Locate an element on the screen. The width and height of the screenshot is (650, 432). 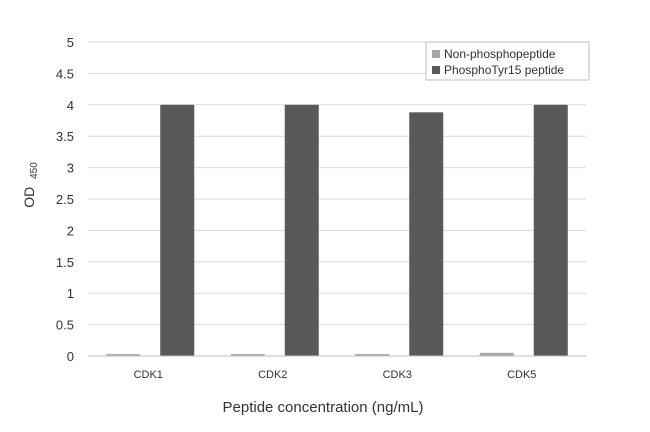
bar-non-phospho-cdk2 is located at coordinates (247, 355).